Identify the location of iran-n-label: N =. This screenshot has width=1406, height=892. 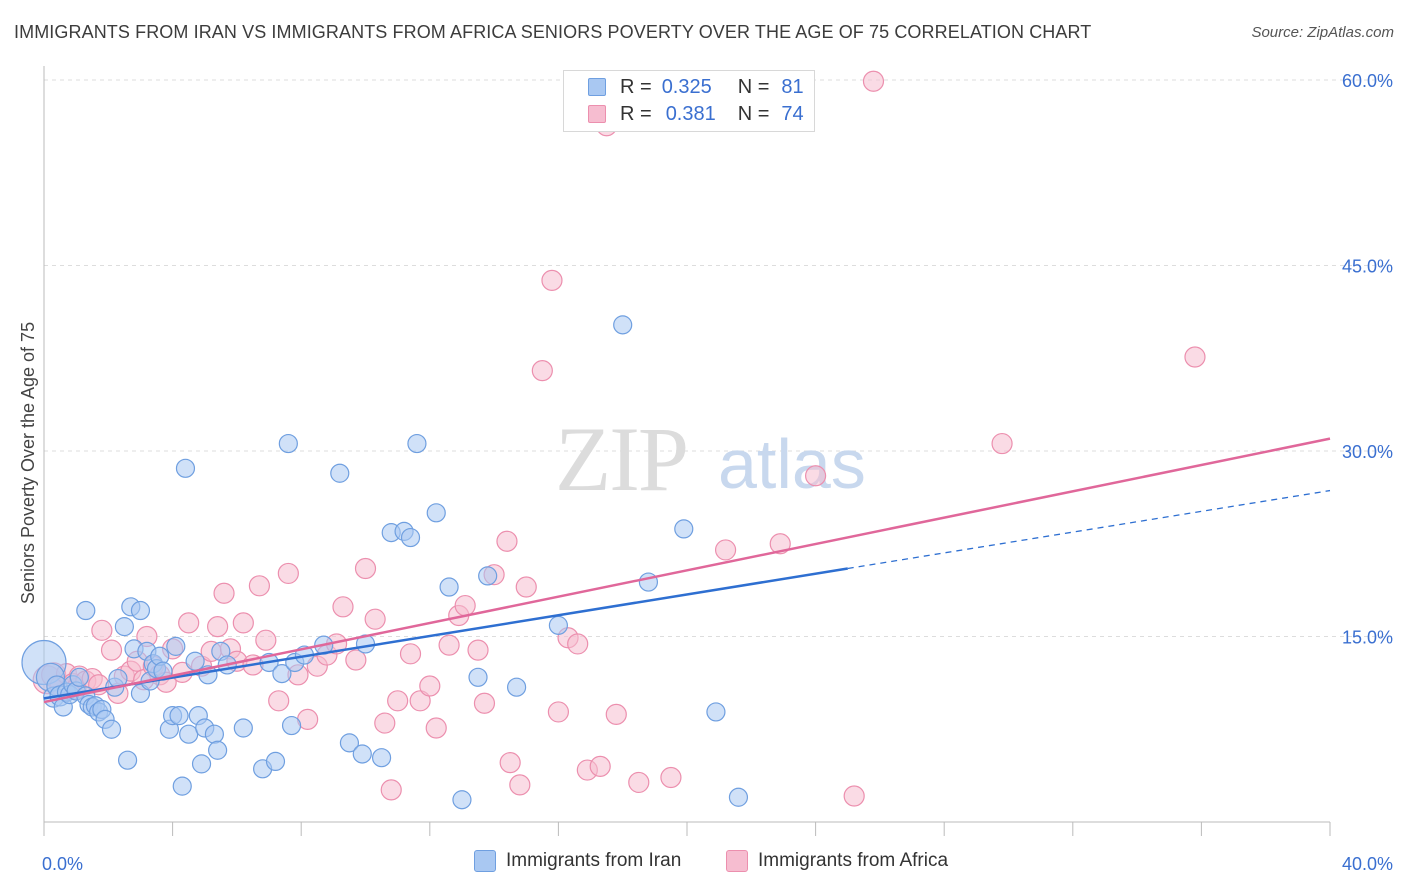
(753, 86).